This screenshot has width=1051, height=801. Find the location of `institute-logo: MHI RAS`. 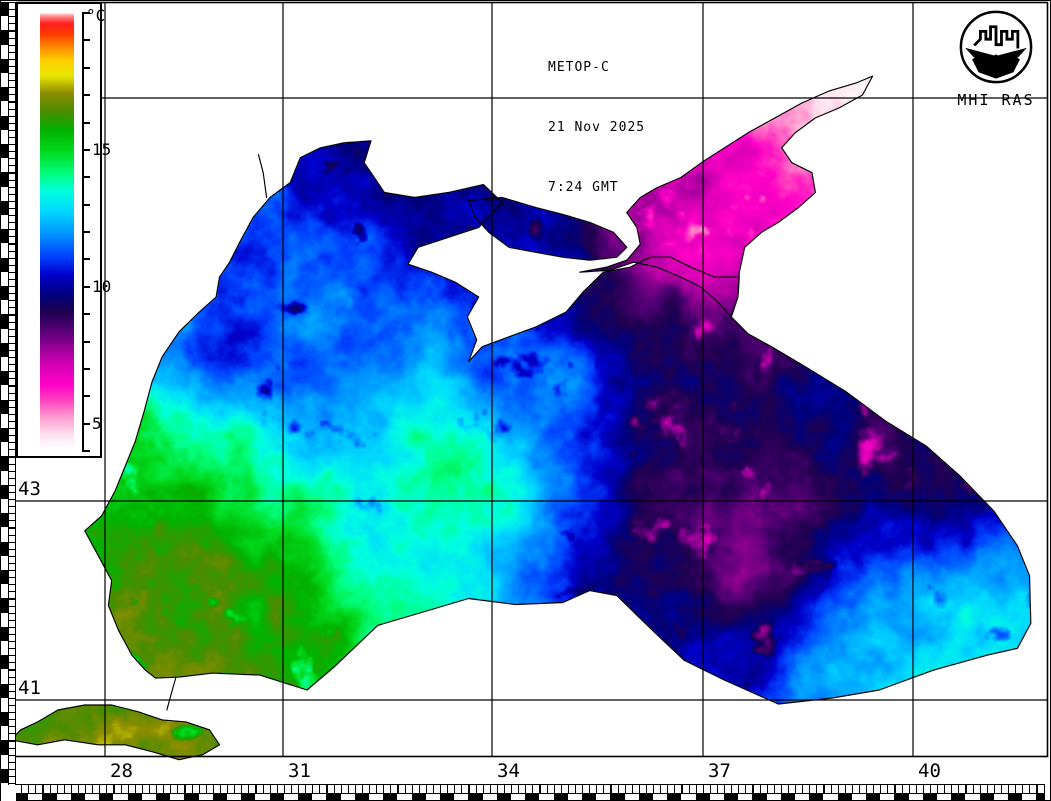

institute-logo: MHI RAS is located at coordinates (996, 58).